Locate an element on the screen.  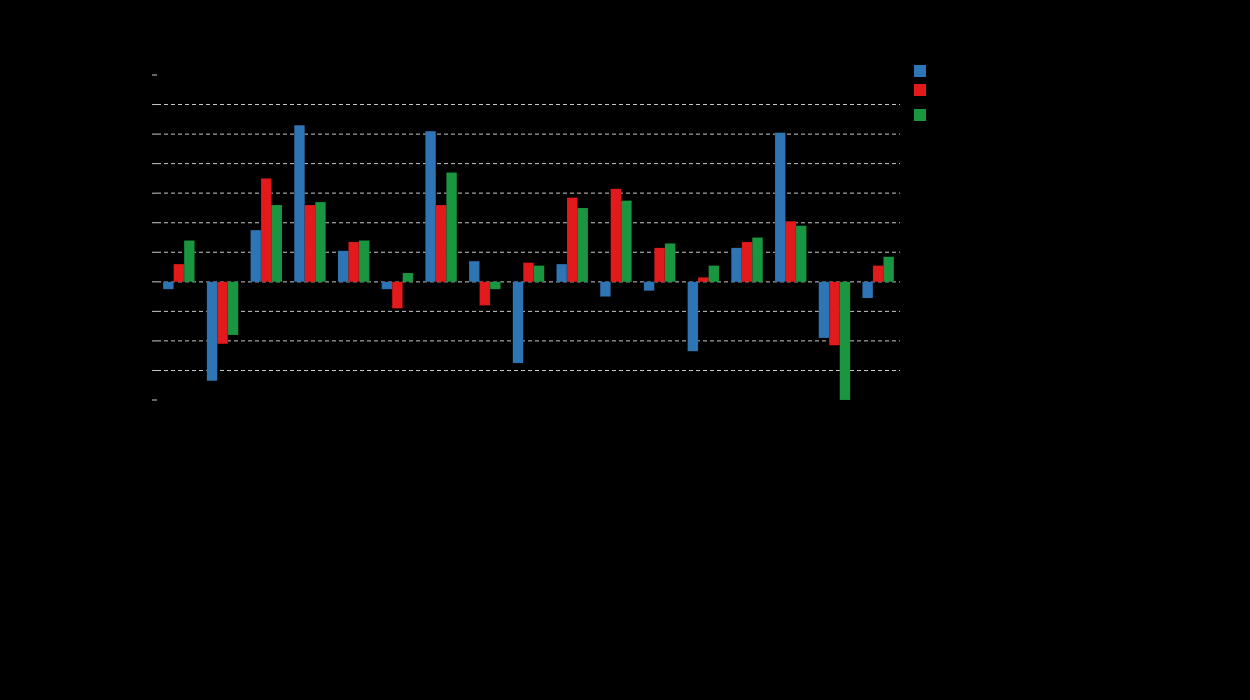
y-tick-label: 50% is located at coordinates (134, 135).